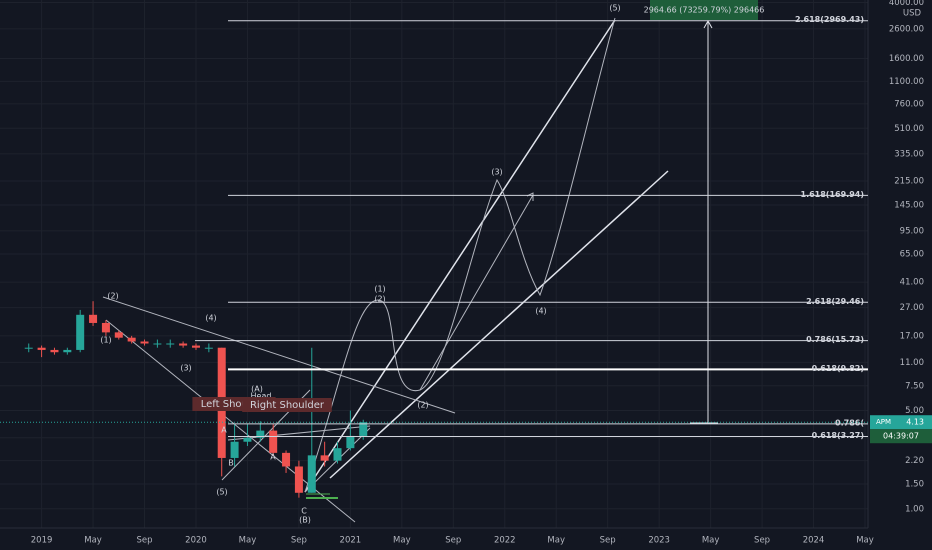 The height and width of the screenshot is (550, 932). Describe the element at coordinates (915, 422) in the screenshot. I see `price-value: 4.13` at that location.